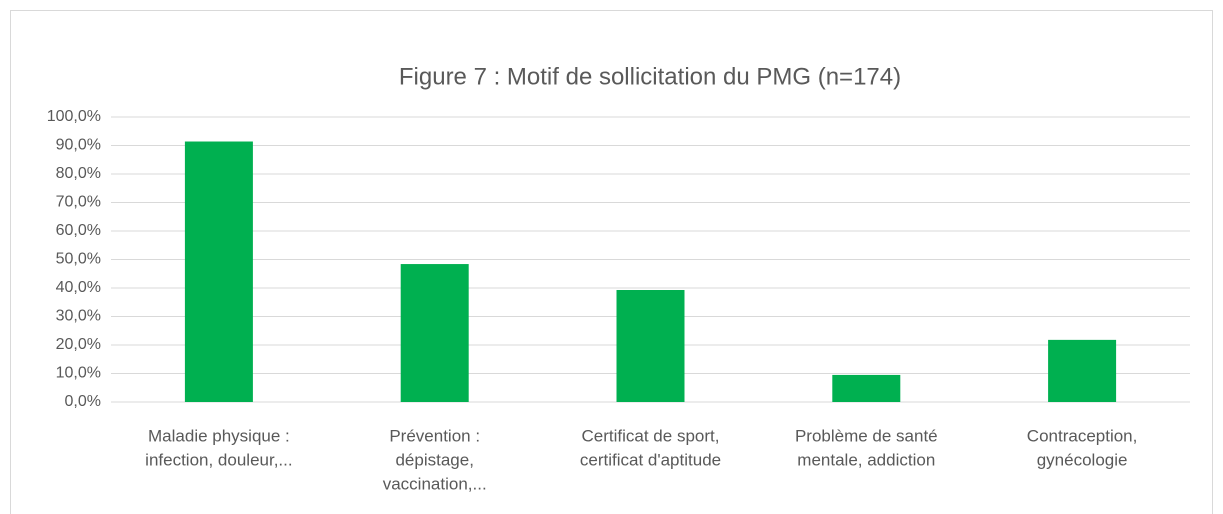  What do you see at coordinates (78, 316) in the screenshot?
I see `y-tick-label: 30,0%` at bounding box center [78, 316].